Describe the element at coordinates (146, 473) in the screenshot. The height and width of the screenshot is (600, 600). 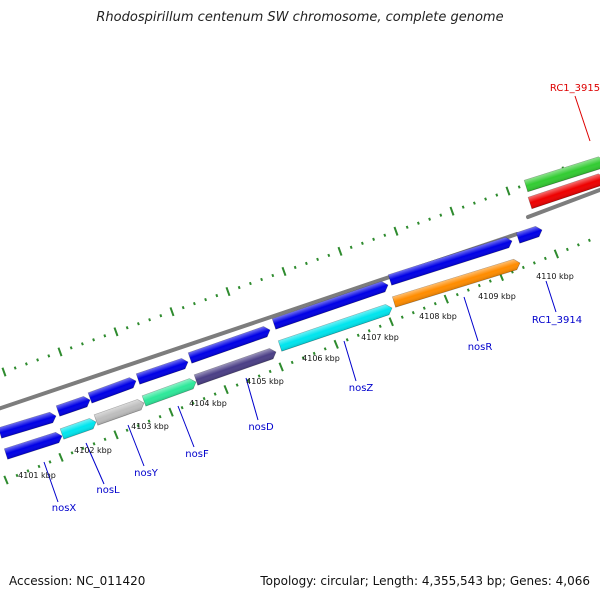
I see `gene-label-nosy: nosY` at that location.